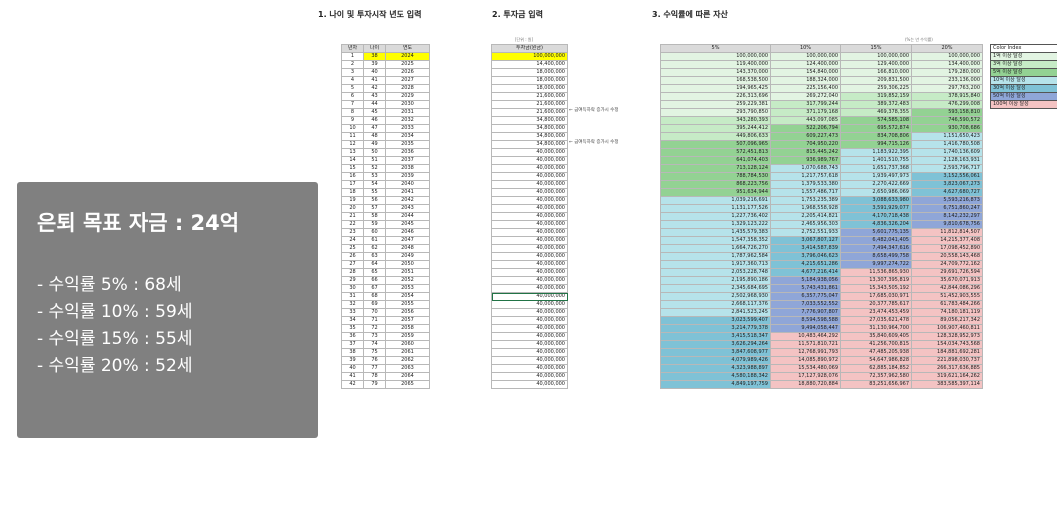 Image resolution: width=1057 pixels, height=522 pixels. I want to click on asset-cell: 184,881,692,281, so click(947, 352).